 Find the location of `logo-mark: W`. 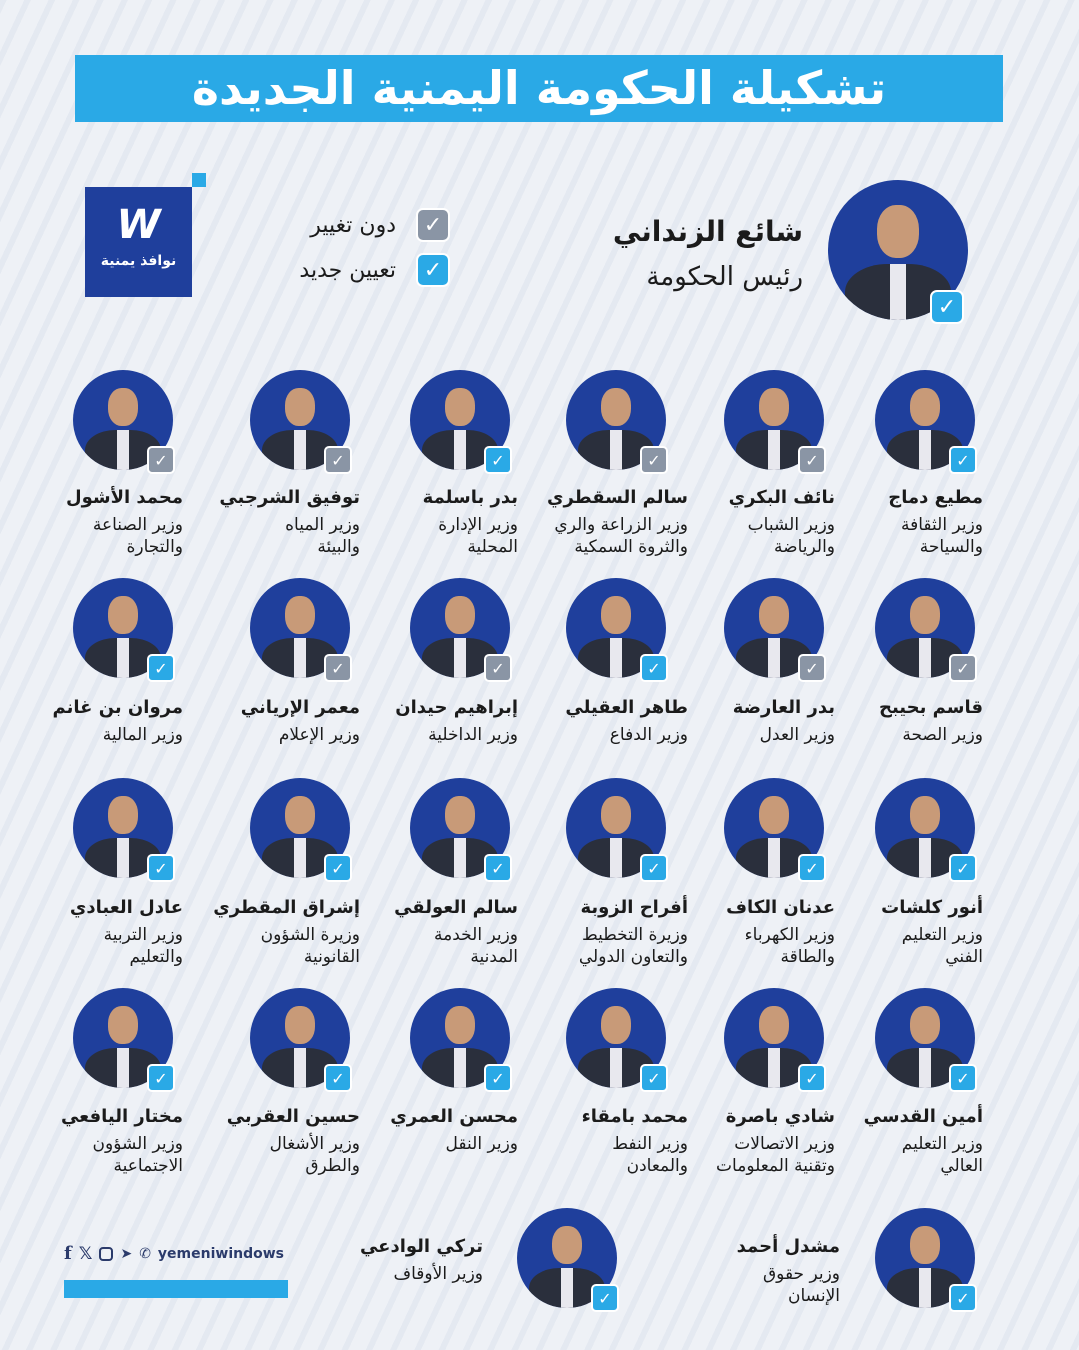

logo-mark: W is located at coordinates (138, 225).